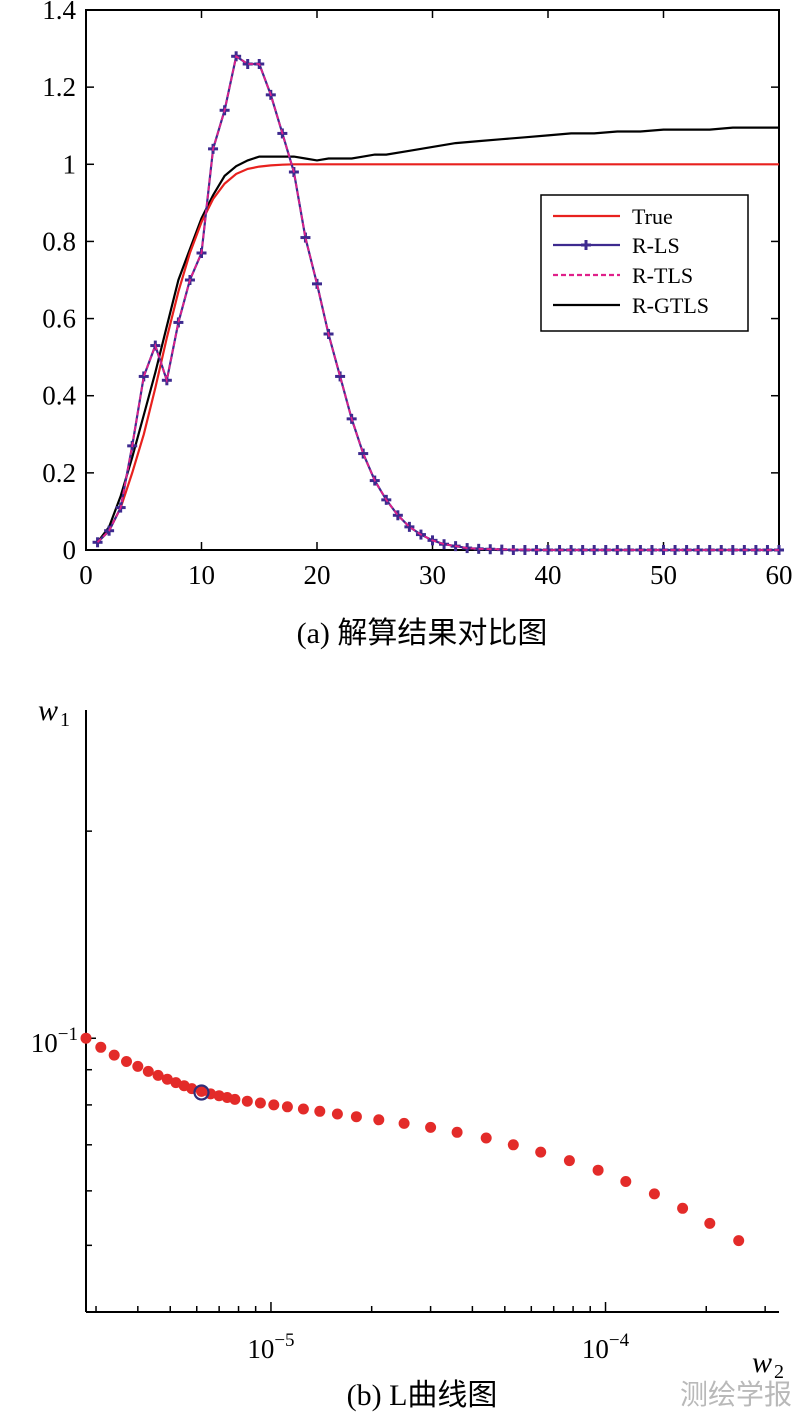  What do you see at coordinates (662, 275) in the screenshot?
I see `legend-label-r-tls: R-TLS` at bounding box center [662, 275].